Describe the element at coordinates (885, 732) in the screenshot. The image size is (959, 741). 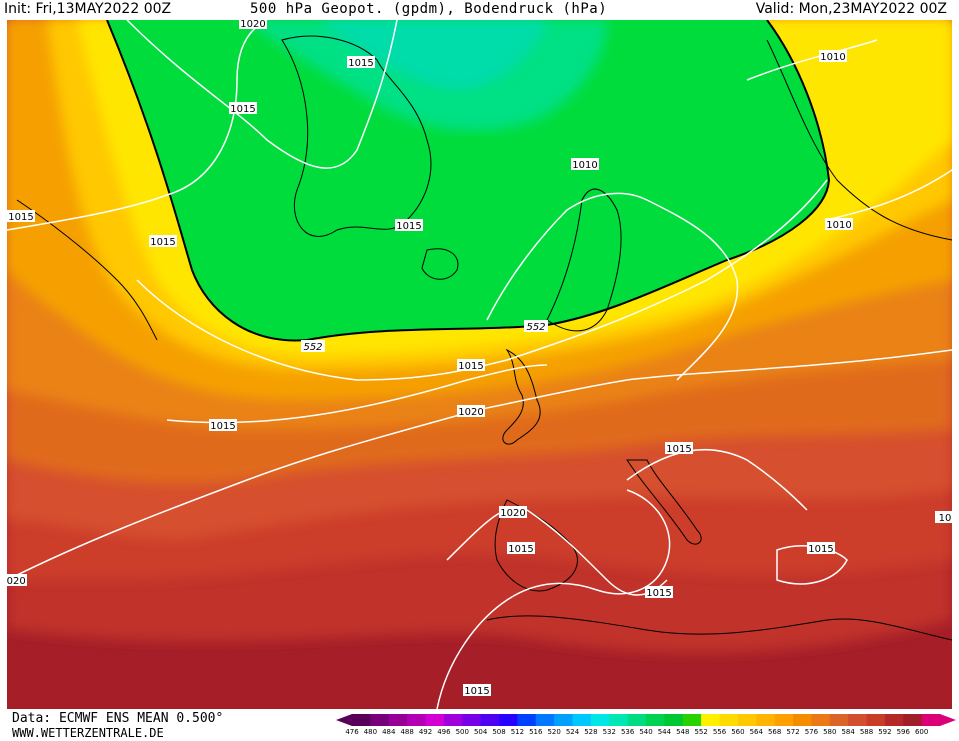
I see `colorbar-tick-label: 592` at that location.